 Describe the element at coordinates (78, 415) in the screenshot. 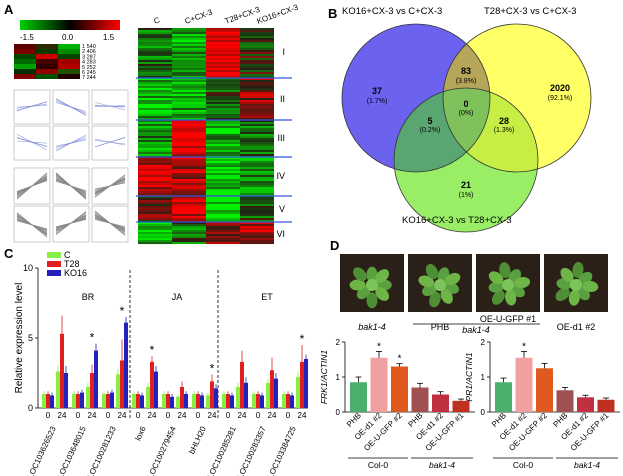

I see `timepoint-label: 0` at that location.